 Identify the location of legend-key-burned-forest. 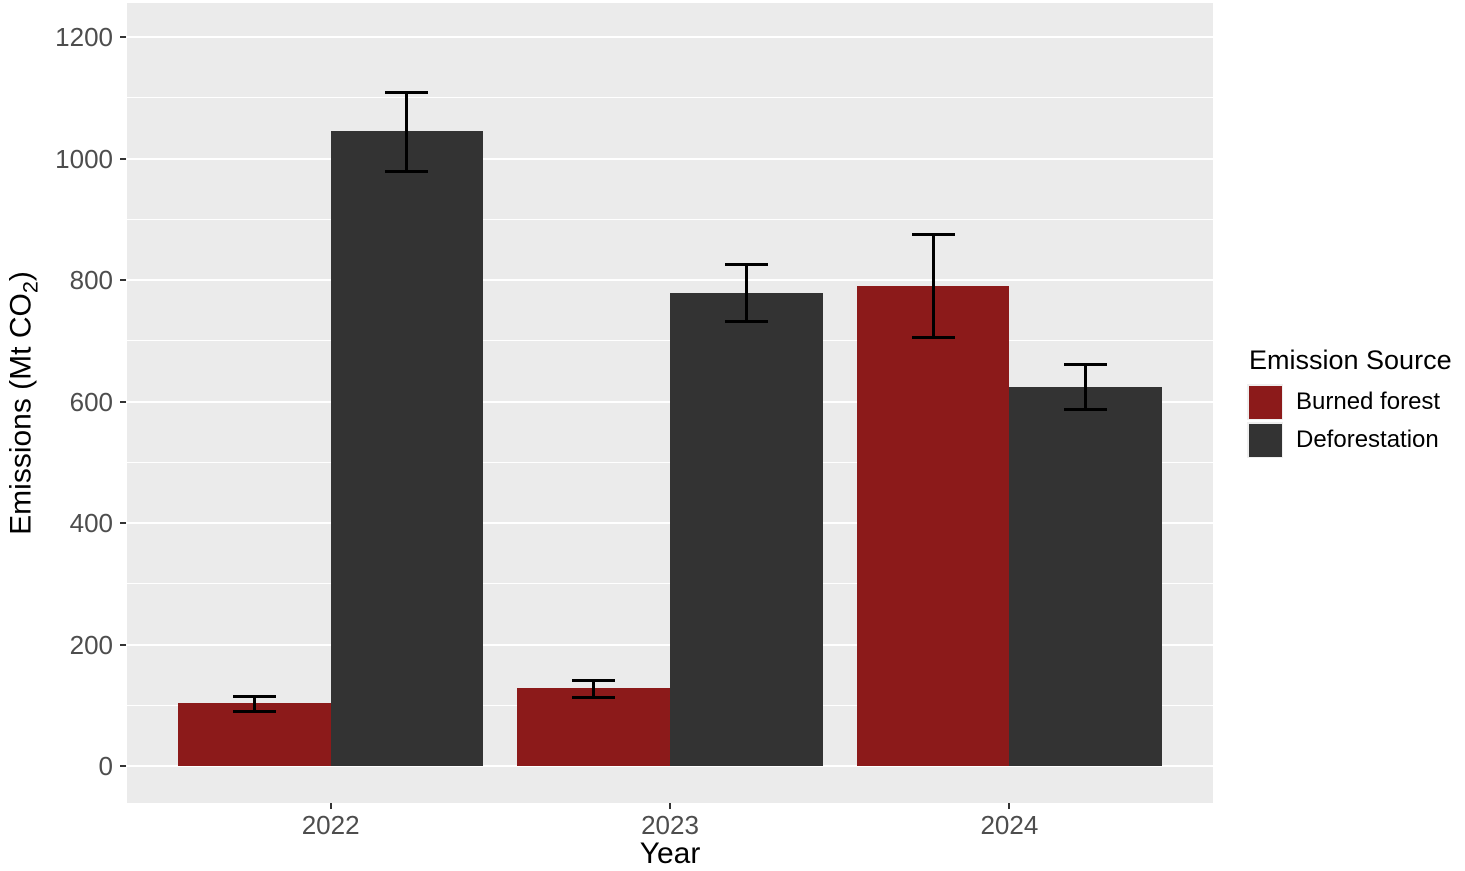
(1265, 402).